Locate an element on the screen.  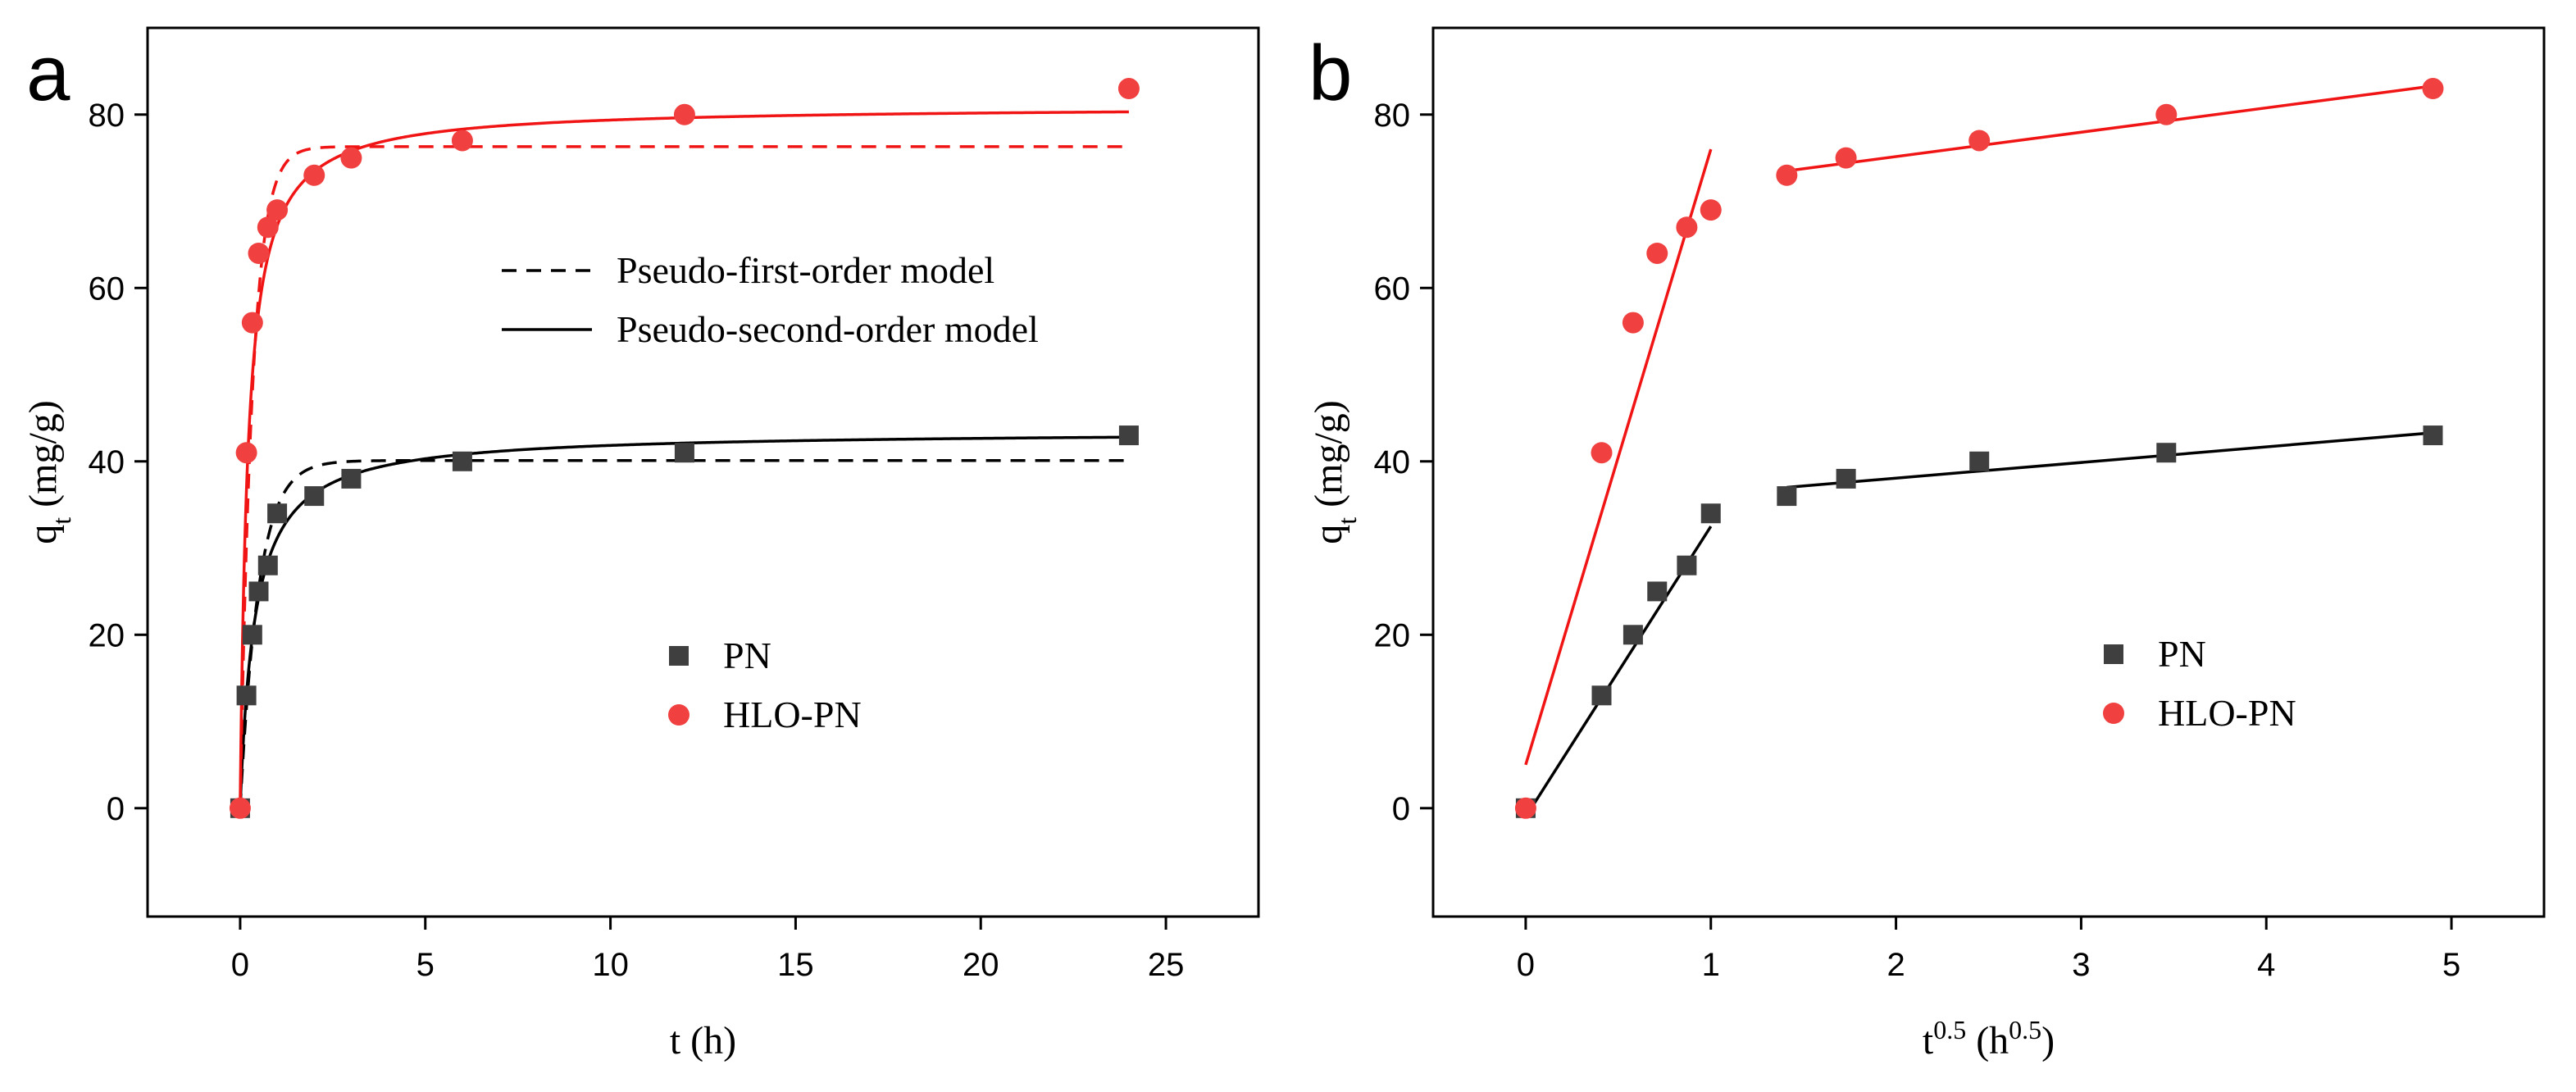
x-tick-label: 20 is located at coordinates (981, 965).